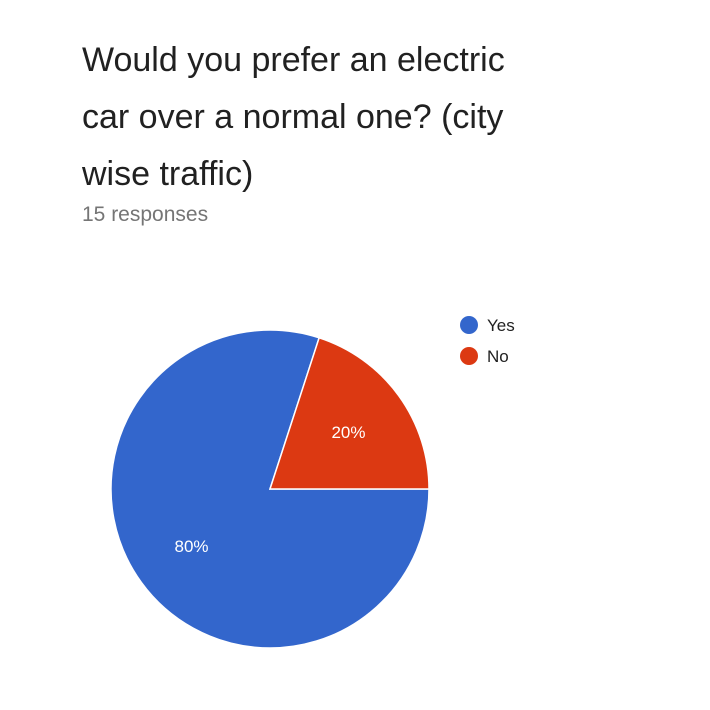 Image resolution: width=710 pixels, height=710 pixels. I want to click on chart-legend: Yes No, so click(487, 341).